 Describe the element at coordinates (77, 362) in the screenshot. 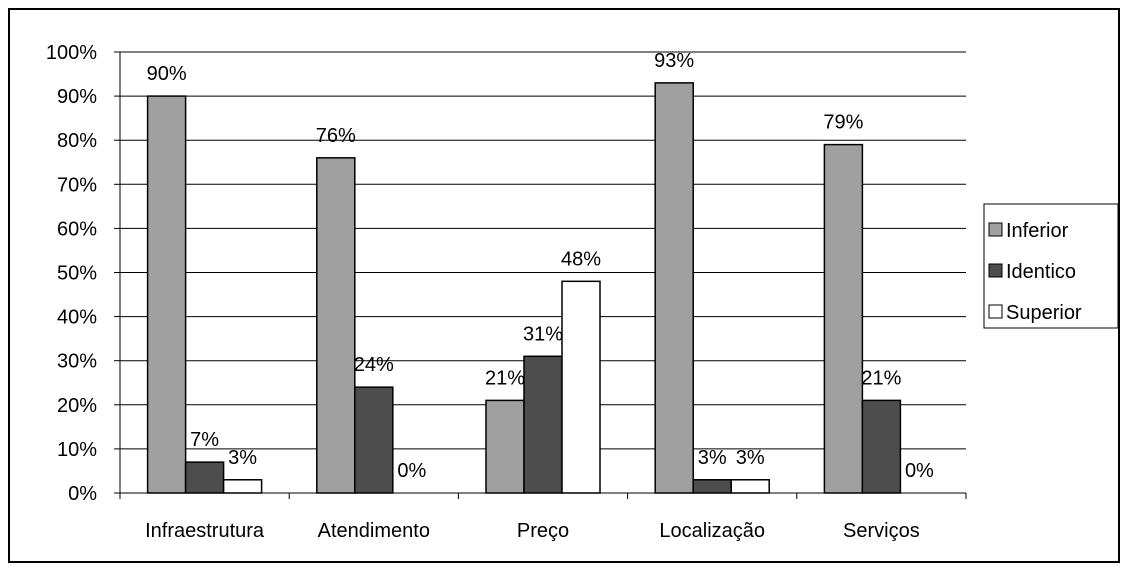

I see `y-tick-label: 30%` at that location.